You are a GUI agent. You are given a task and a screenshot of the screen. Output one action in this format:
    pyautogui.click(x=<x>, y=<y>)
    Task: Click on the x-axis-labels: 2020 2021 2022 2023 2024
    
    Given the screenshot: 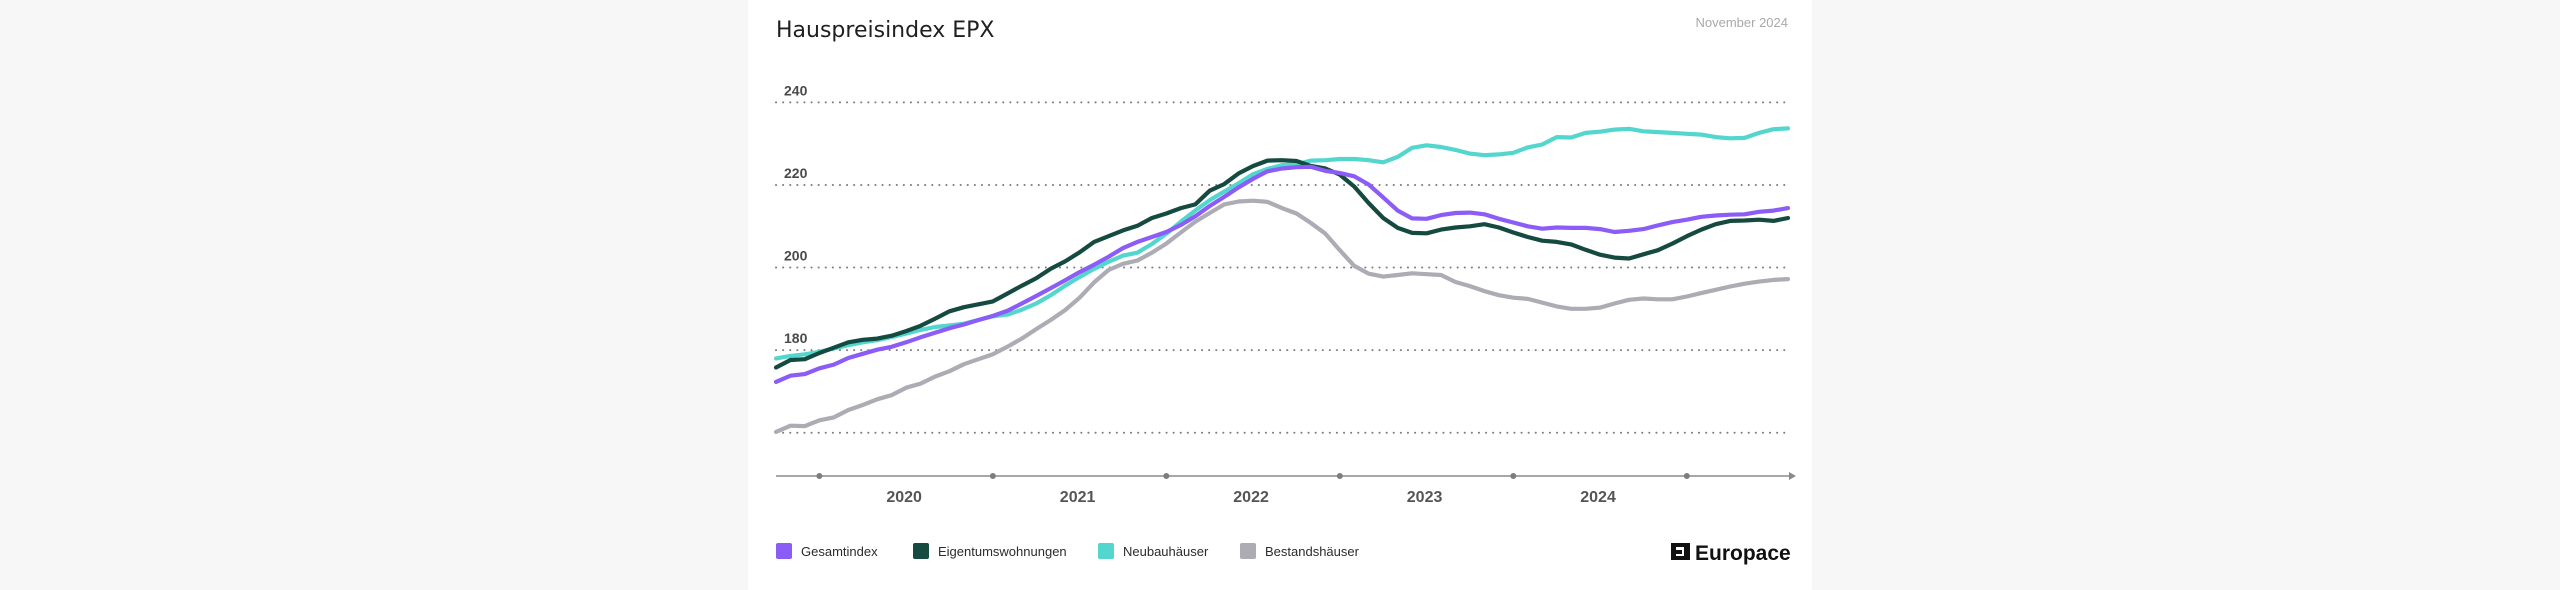 What is the action you would take?
    pyautogui.click(x=1251, y=497)
    